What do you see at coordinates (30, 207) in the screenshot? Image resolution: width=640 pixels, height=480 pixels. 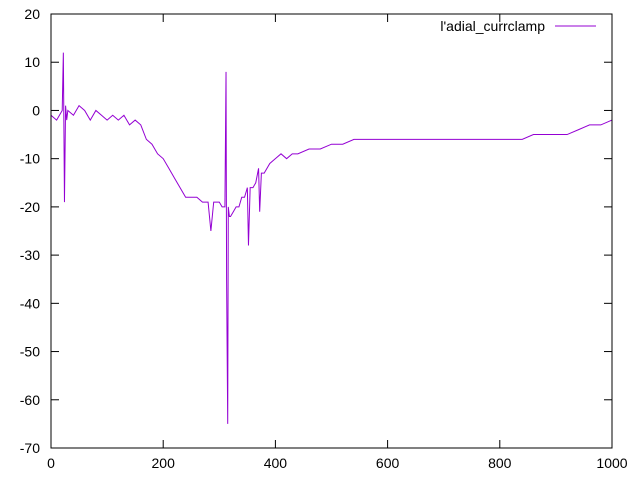 I see `y-tick-label: -20` at bounding box center [30, 207].